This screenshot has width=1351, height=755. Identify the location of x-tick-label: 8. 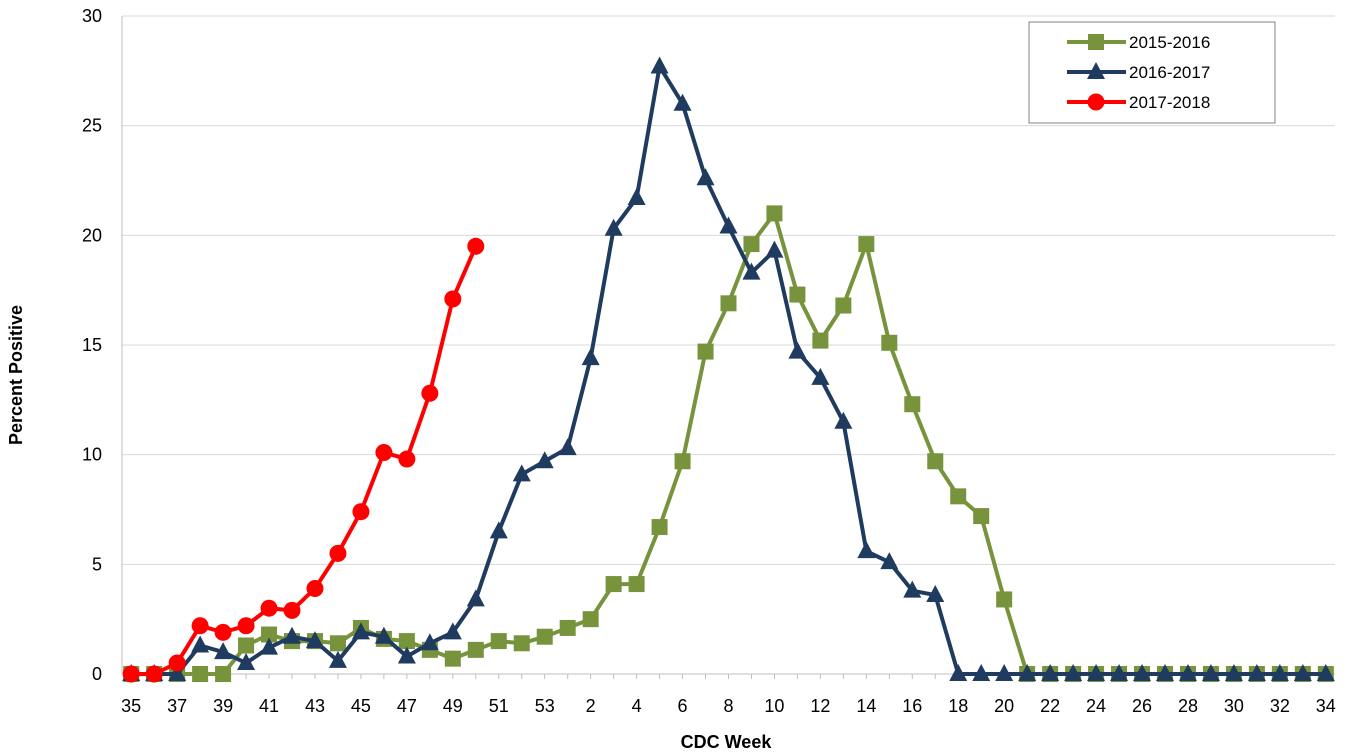
(728, 706).